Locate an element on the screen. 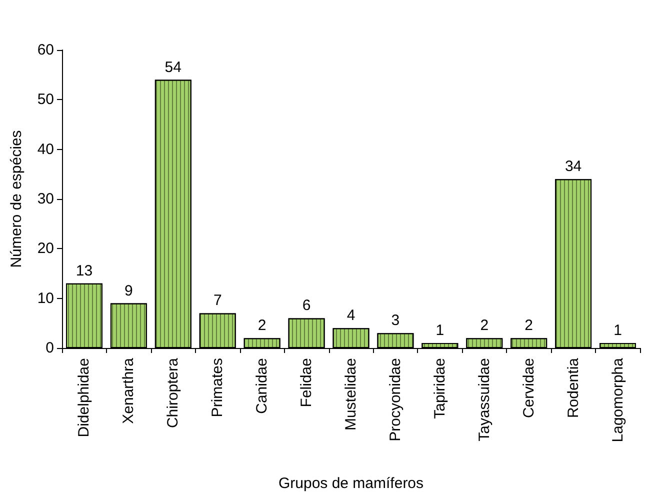 The image size is (650, 498). y-axis-title: Número de espécies is located at coordinates (16, 199).